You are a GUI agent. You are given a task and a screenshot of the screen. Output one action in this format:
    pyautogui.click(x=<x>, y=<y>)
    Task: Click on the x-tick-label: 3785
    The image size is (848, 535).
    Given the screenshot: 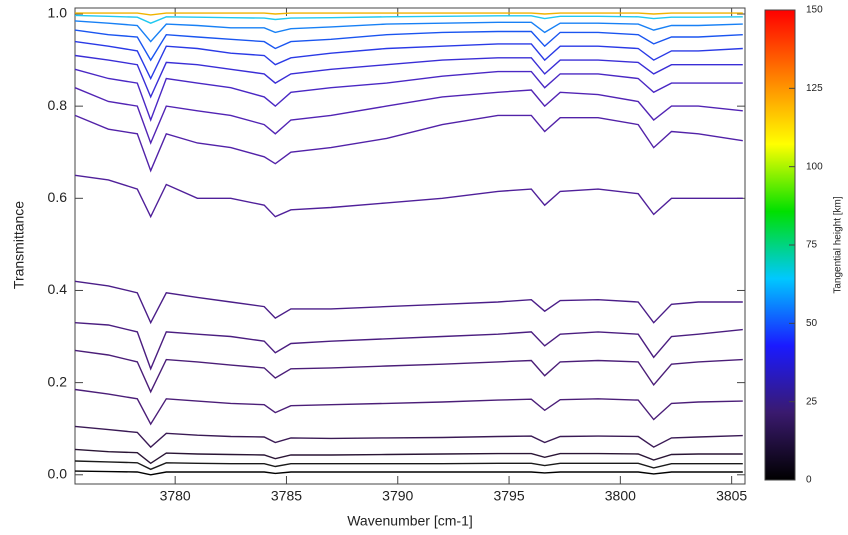 What is the action you would take?
    pyautogui.click(x=286, y=496)
    